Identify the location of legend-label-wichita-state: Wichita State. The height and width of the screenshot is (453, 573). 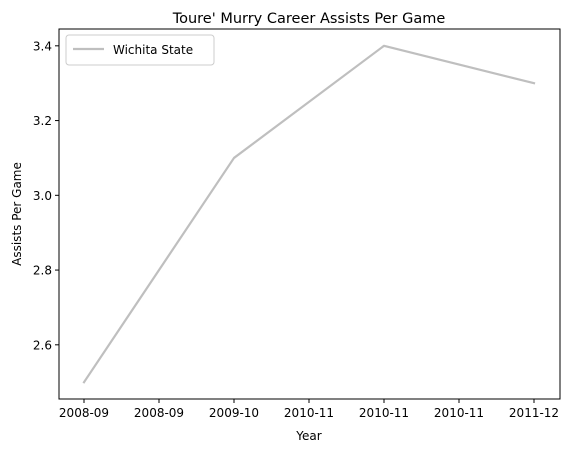
(153, 50).